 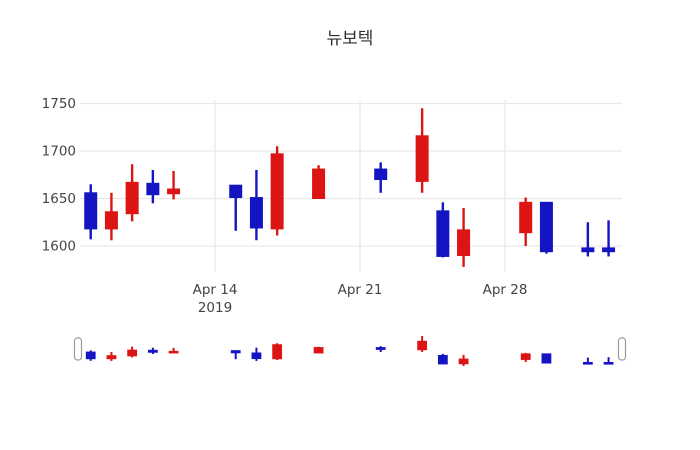 I want to click on range-slider-left-handle, so click(x=78, y=349).